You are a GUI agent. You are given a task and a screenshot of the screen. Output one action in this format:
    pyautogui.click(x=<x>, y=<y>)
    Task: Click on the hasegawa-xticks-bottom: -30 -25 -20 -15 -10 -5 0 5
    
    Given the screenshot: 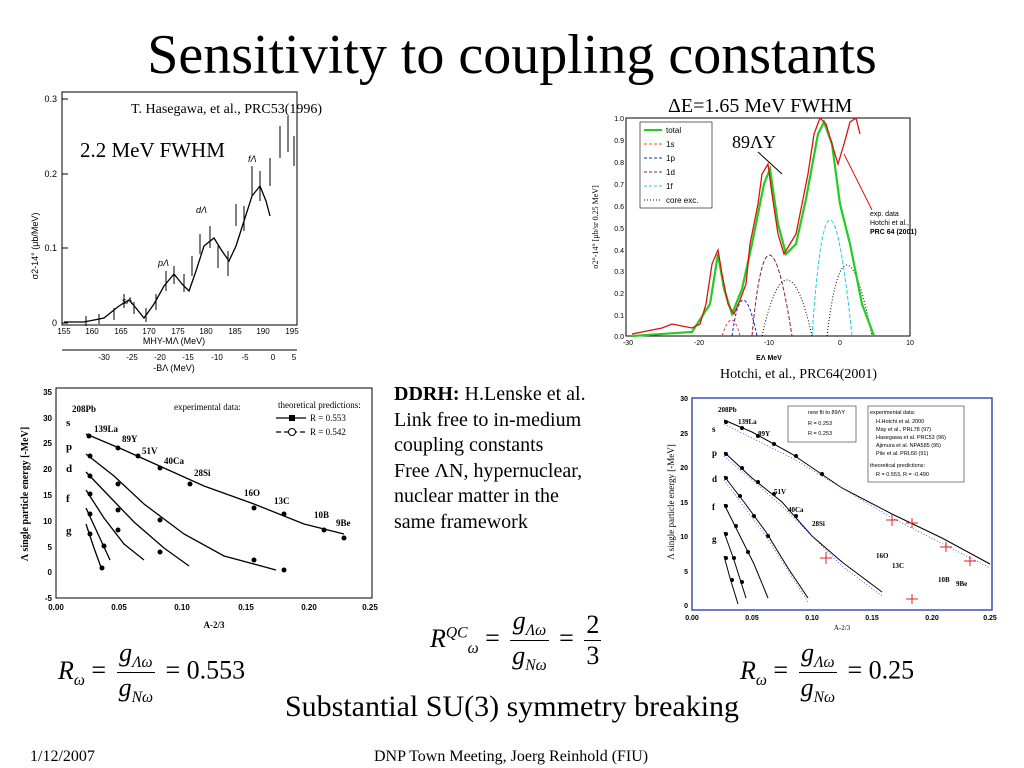 What is the action you would take?
    pyautogui.click(x=197, y=357)
    